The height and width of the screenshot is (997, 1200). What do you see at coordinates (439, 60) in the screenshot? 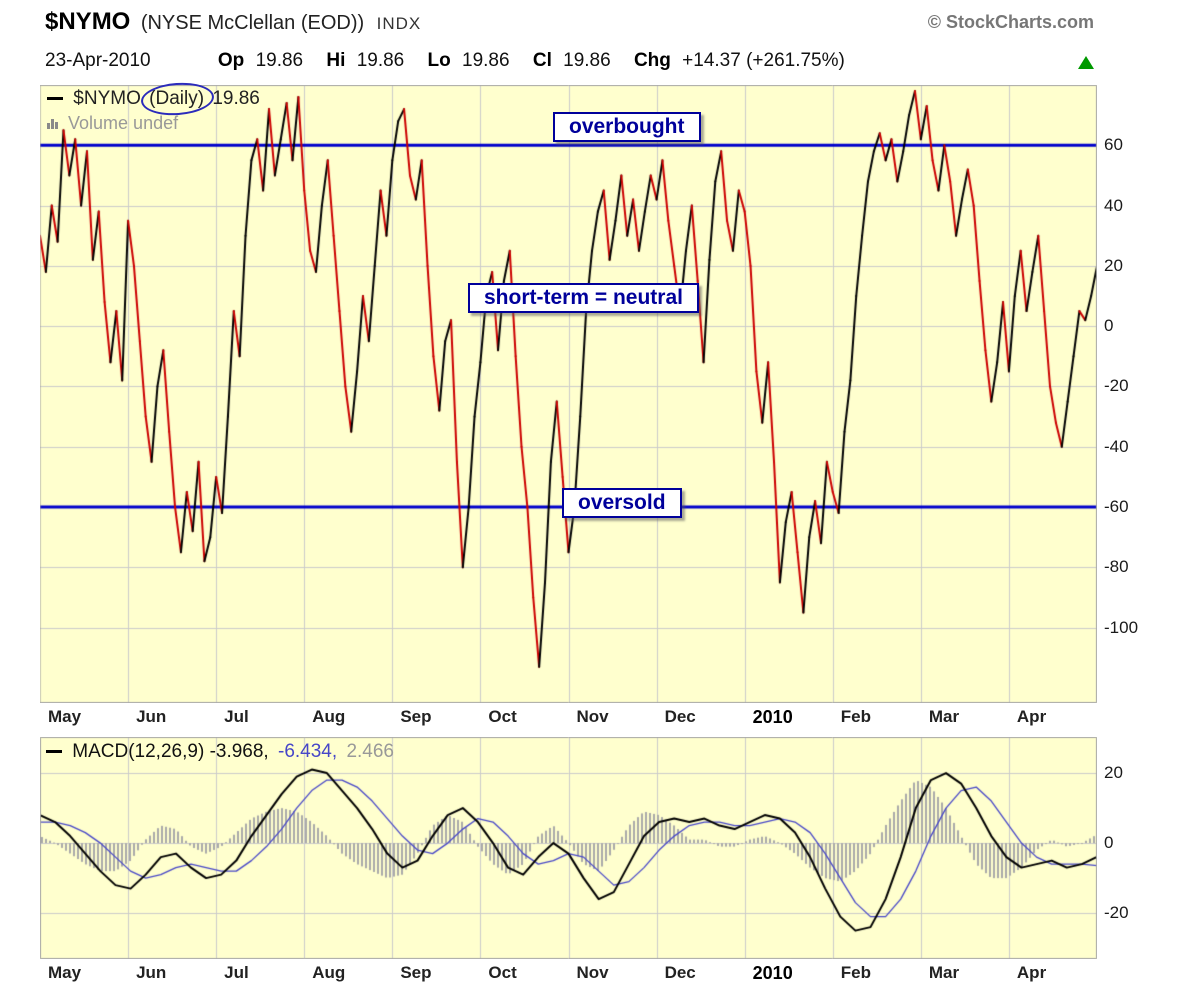
I see `low-label: Lo` at bounding box center [439, 60].